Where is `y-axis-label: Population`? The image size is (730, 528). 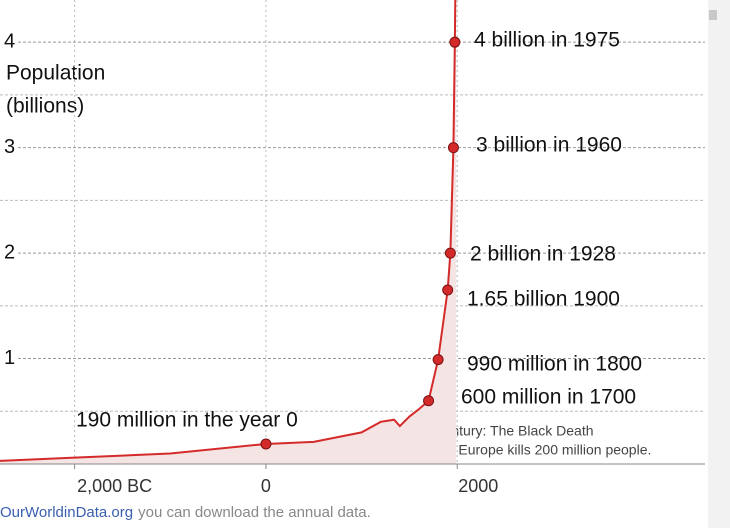 y-axis-label: Population is located at coordinates (55, 73).